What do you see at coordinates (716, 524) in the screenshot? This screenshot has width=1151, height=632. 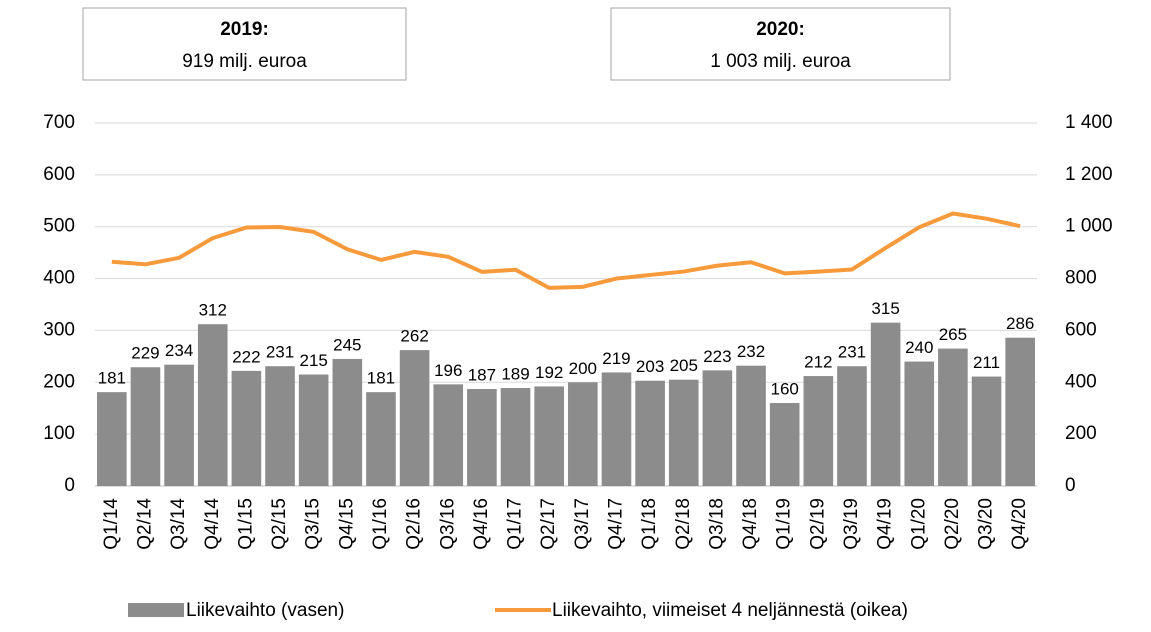 I see `x-tick-label: Q3/18` at bounding box center [716, 524].